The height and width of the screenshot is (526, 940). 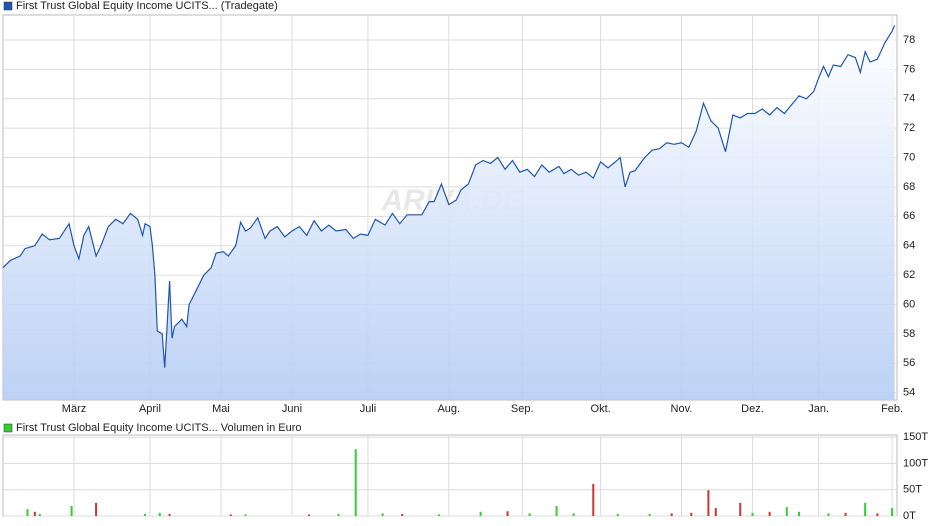 What do you see at coordinates (912, 490) in the screenshot?
I see `y-tick-label: 50T` at bounding box center [912, 490].